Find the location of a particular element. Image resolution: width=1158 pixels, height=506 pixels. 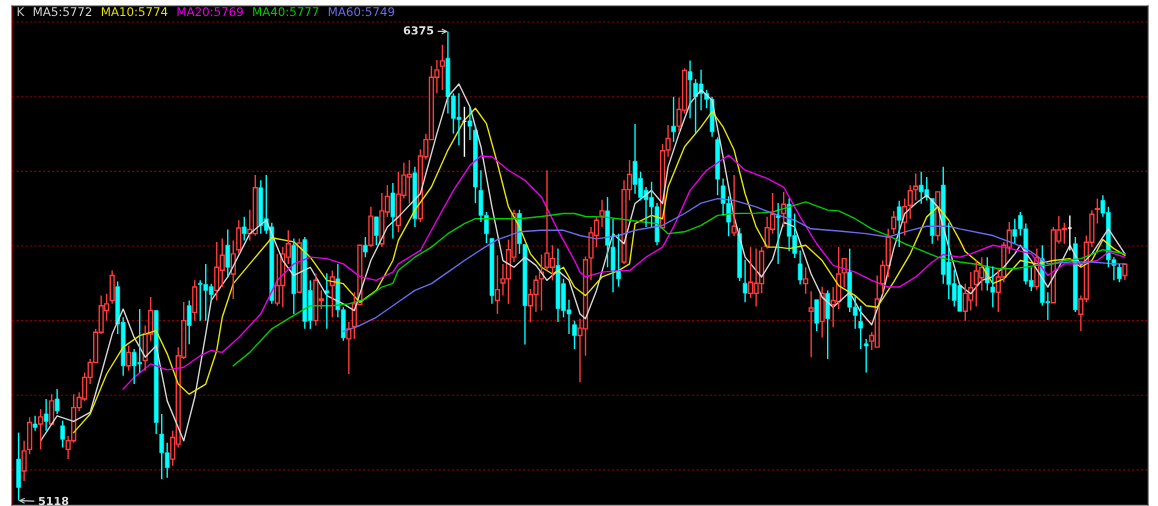

text: MA5:5772 is located at coordinates (62, 12).